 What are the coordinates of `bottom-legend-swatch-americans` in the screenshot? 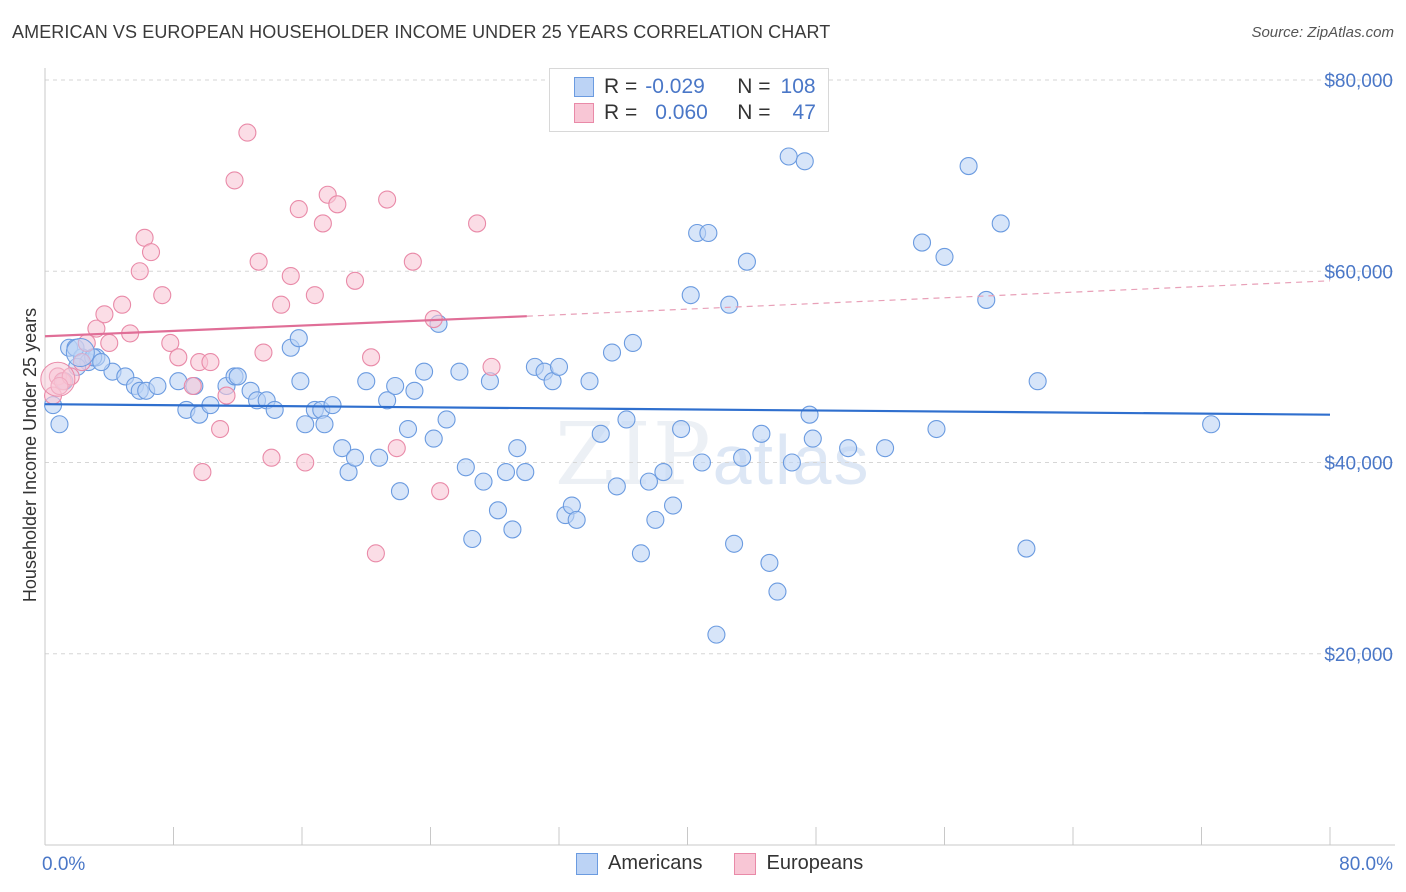 It's located at (587, 863).